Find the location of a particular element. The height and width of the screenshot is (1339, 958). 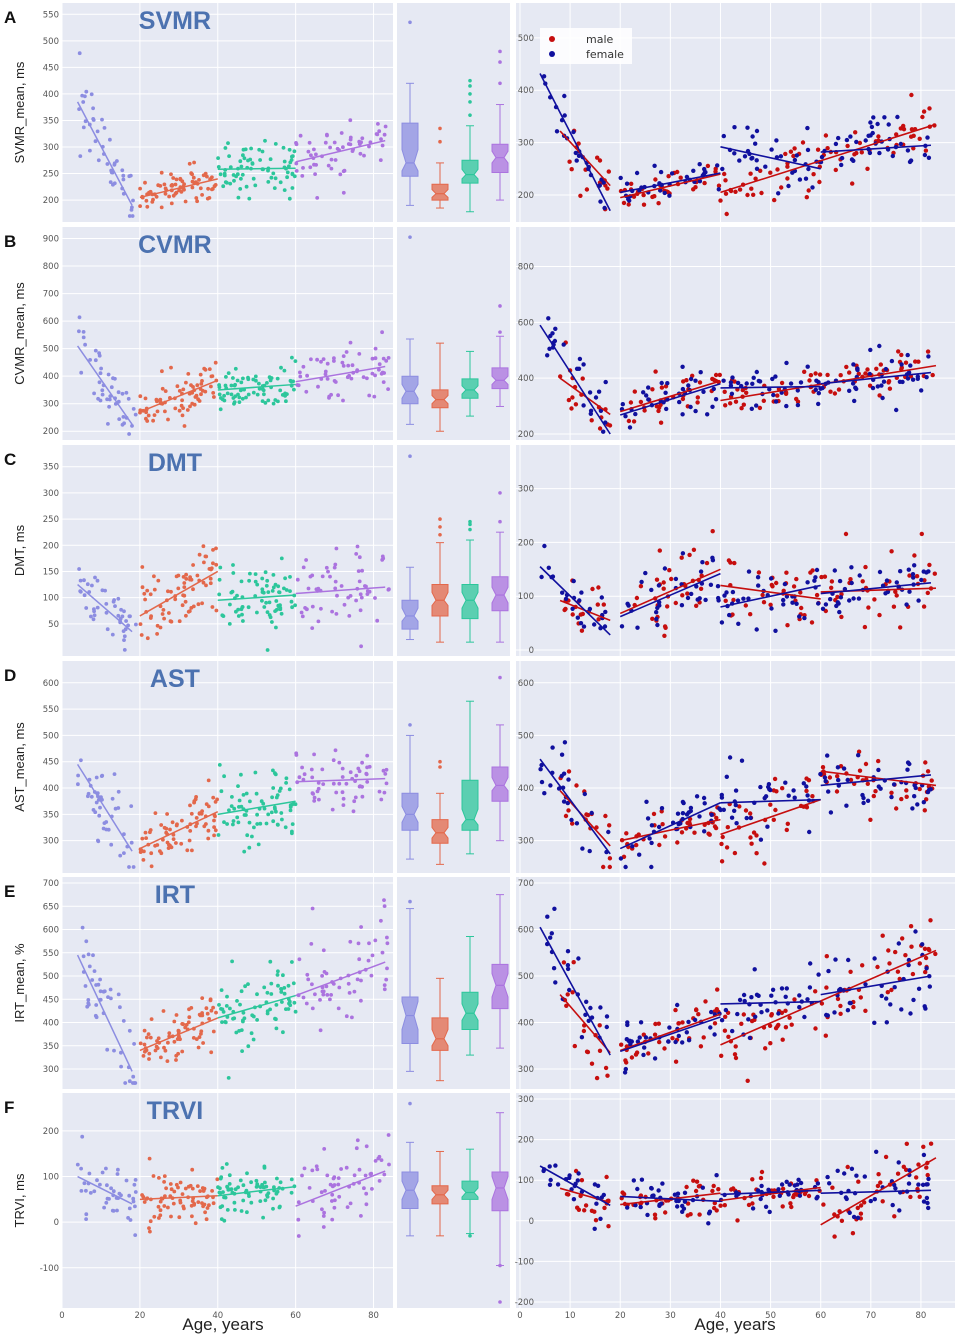

y-tick-label: 300 is located at coordinates (51, 842).